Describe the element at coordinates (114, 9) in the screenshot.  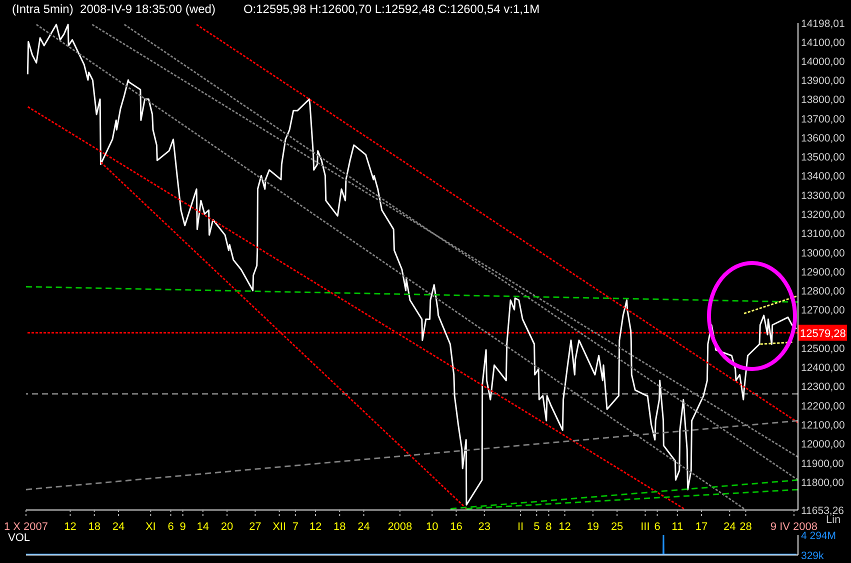
I see `chart-title: (Intra 5min) 2008-IV-9 18:35:00 (wed)` at that location.